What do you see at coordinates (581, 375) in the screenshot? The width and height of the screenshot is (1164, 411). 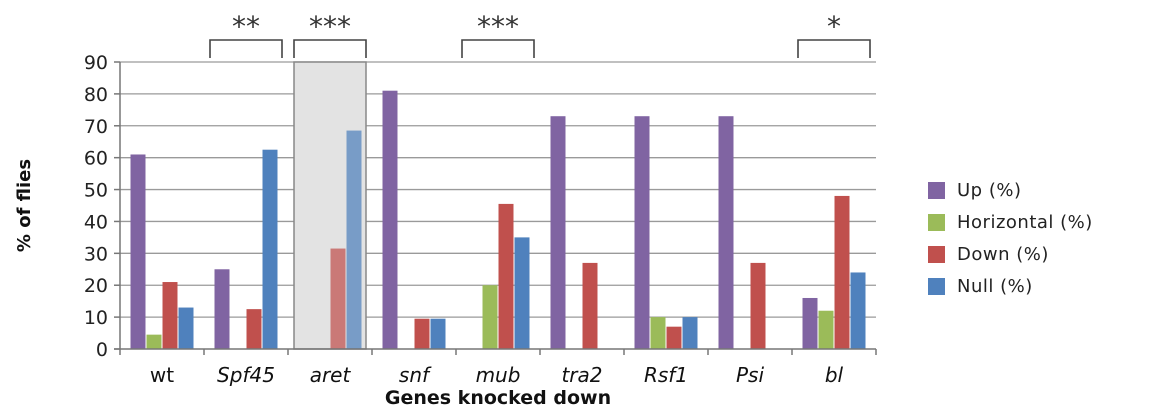 I see `x-tick-label: tra2` at bounding box center [581, 375].